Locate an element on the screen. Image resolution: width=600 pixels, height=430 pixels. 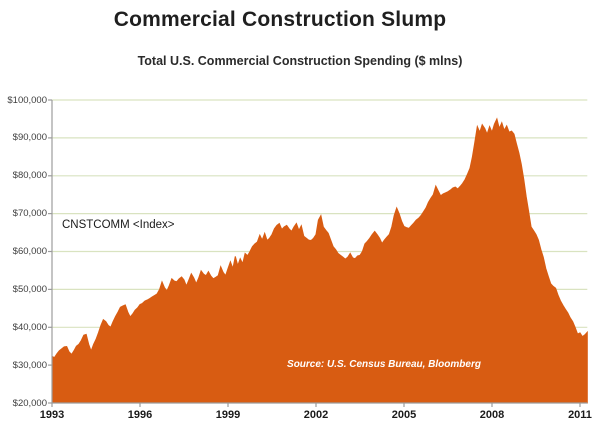
x-axis-tick-label: 1993 is located at coordinates (52, 415).